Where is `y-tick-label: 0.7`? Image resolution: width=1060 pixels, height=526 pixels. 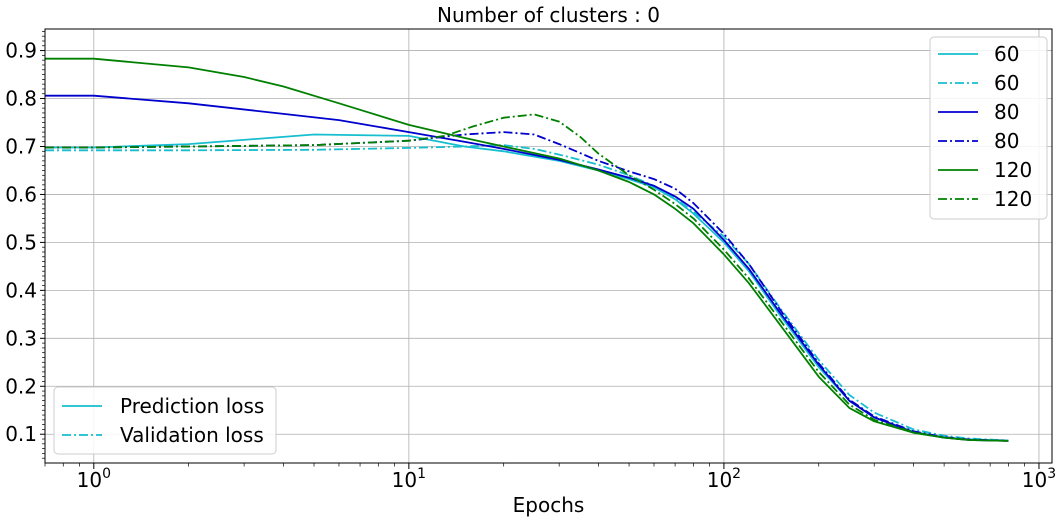 y-tick-label: 0.7 is located at coordinates (21, 146).